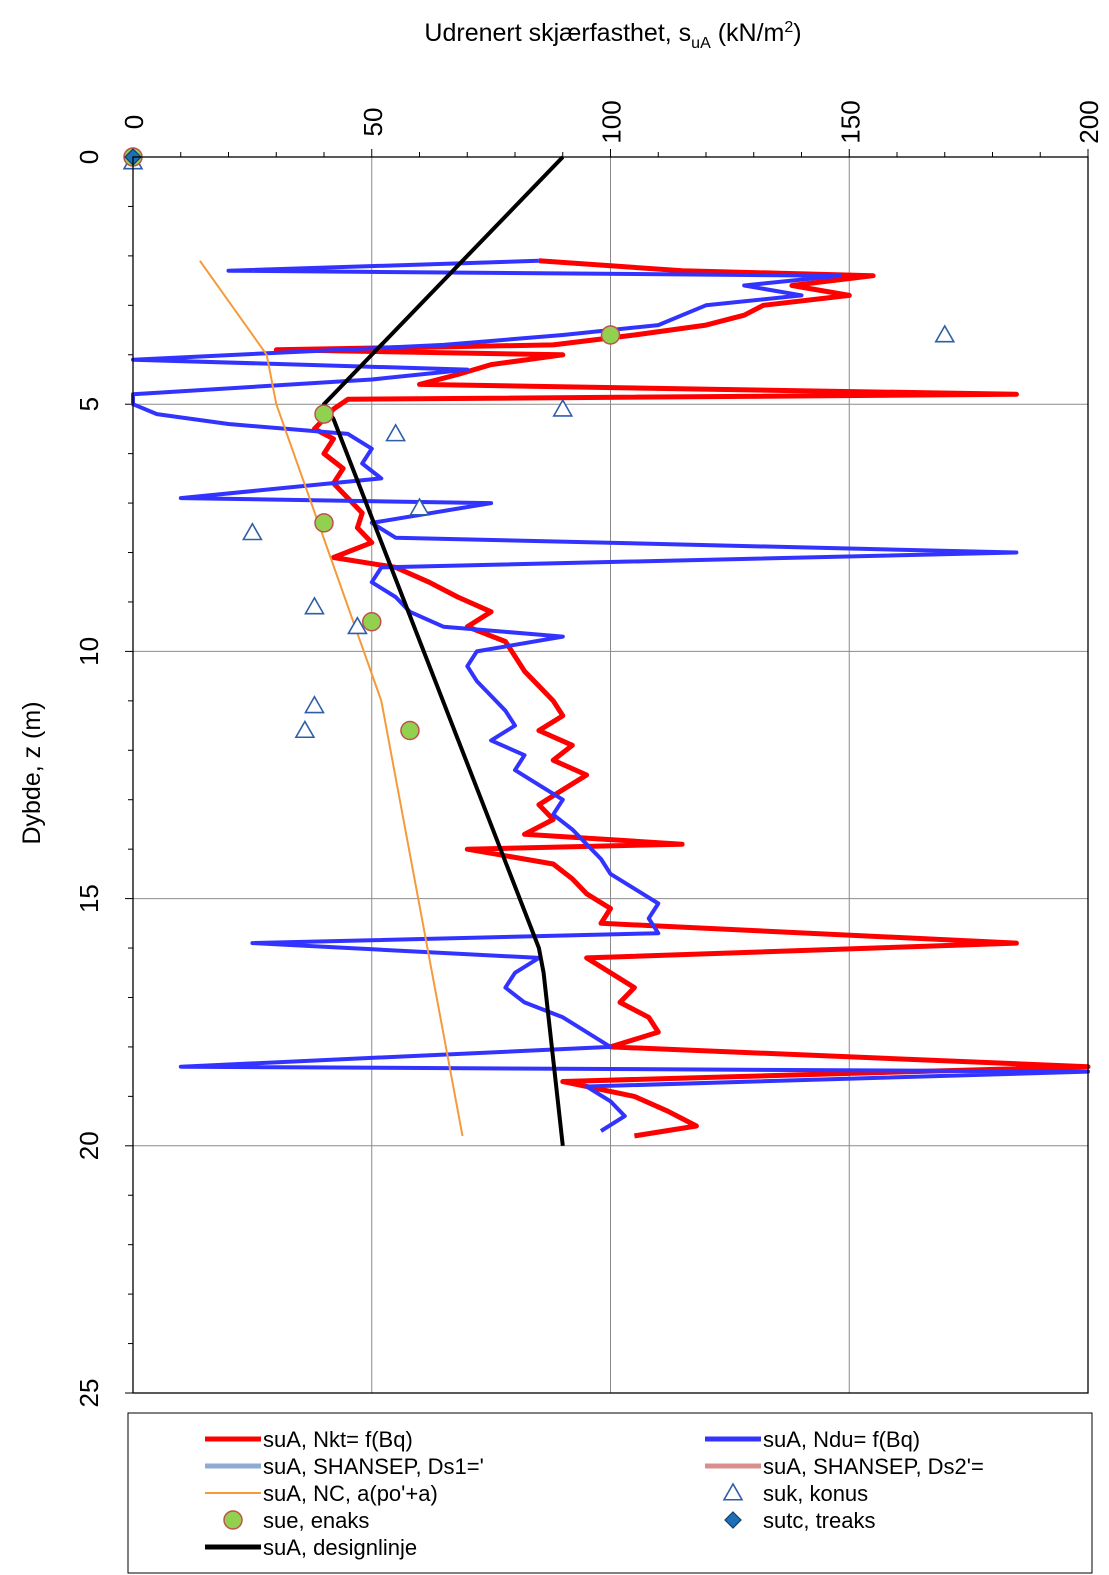  What do you see at coordinates (338, 1439) in the screenshot?
I see `legend-label: suA, Nkt= f(Bq)` at bounding box center [338, 1439].